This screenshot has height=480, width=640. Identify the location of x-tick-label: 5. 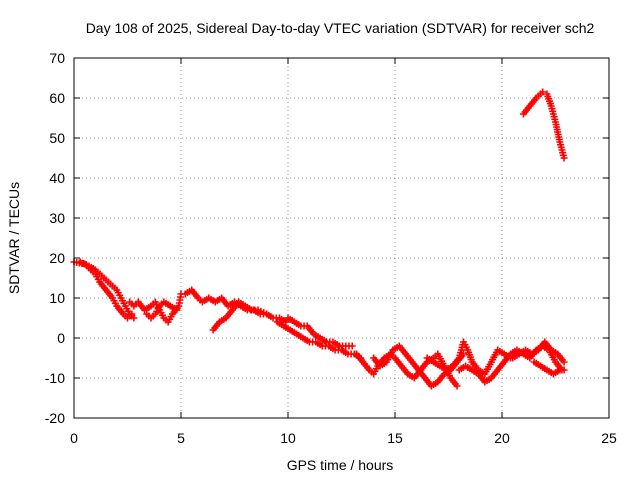
(181, 438).